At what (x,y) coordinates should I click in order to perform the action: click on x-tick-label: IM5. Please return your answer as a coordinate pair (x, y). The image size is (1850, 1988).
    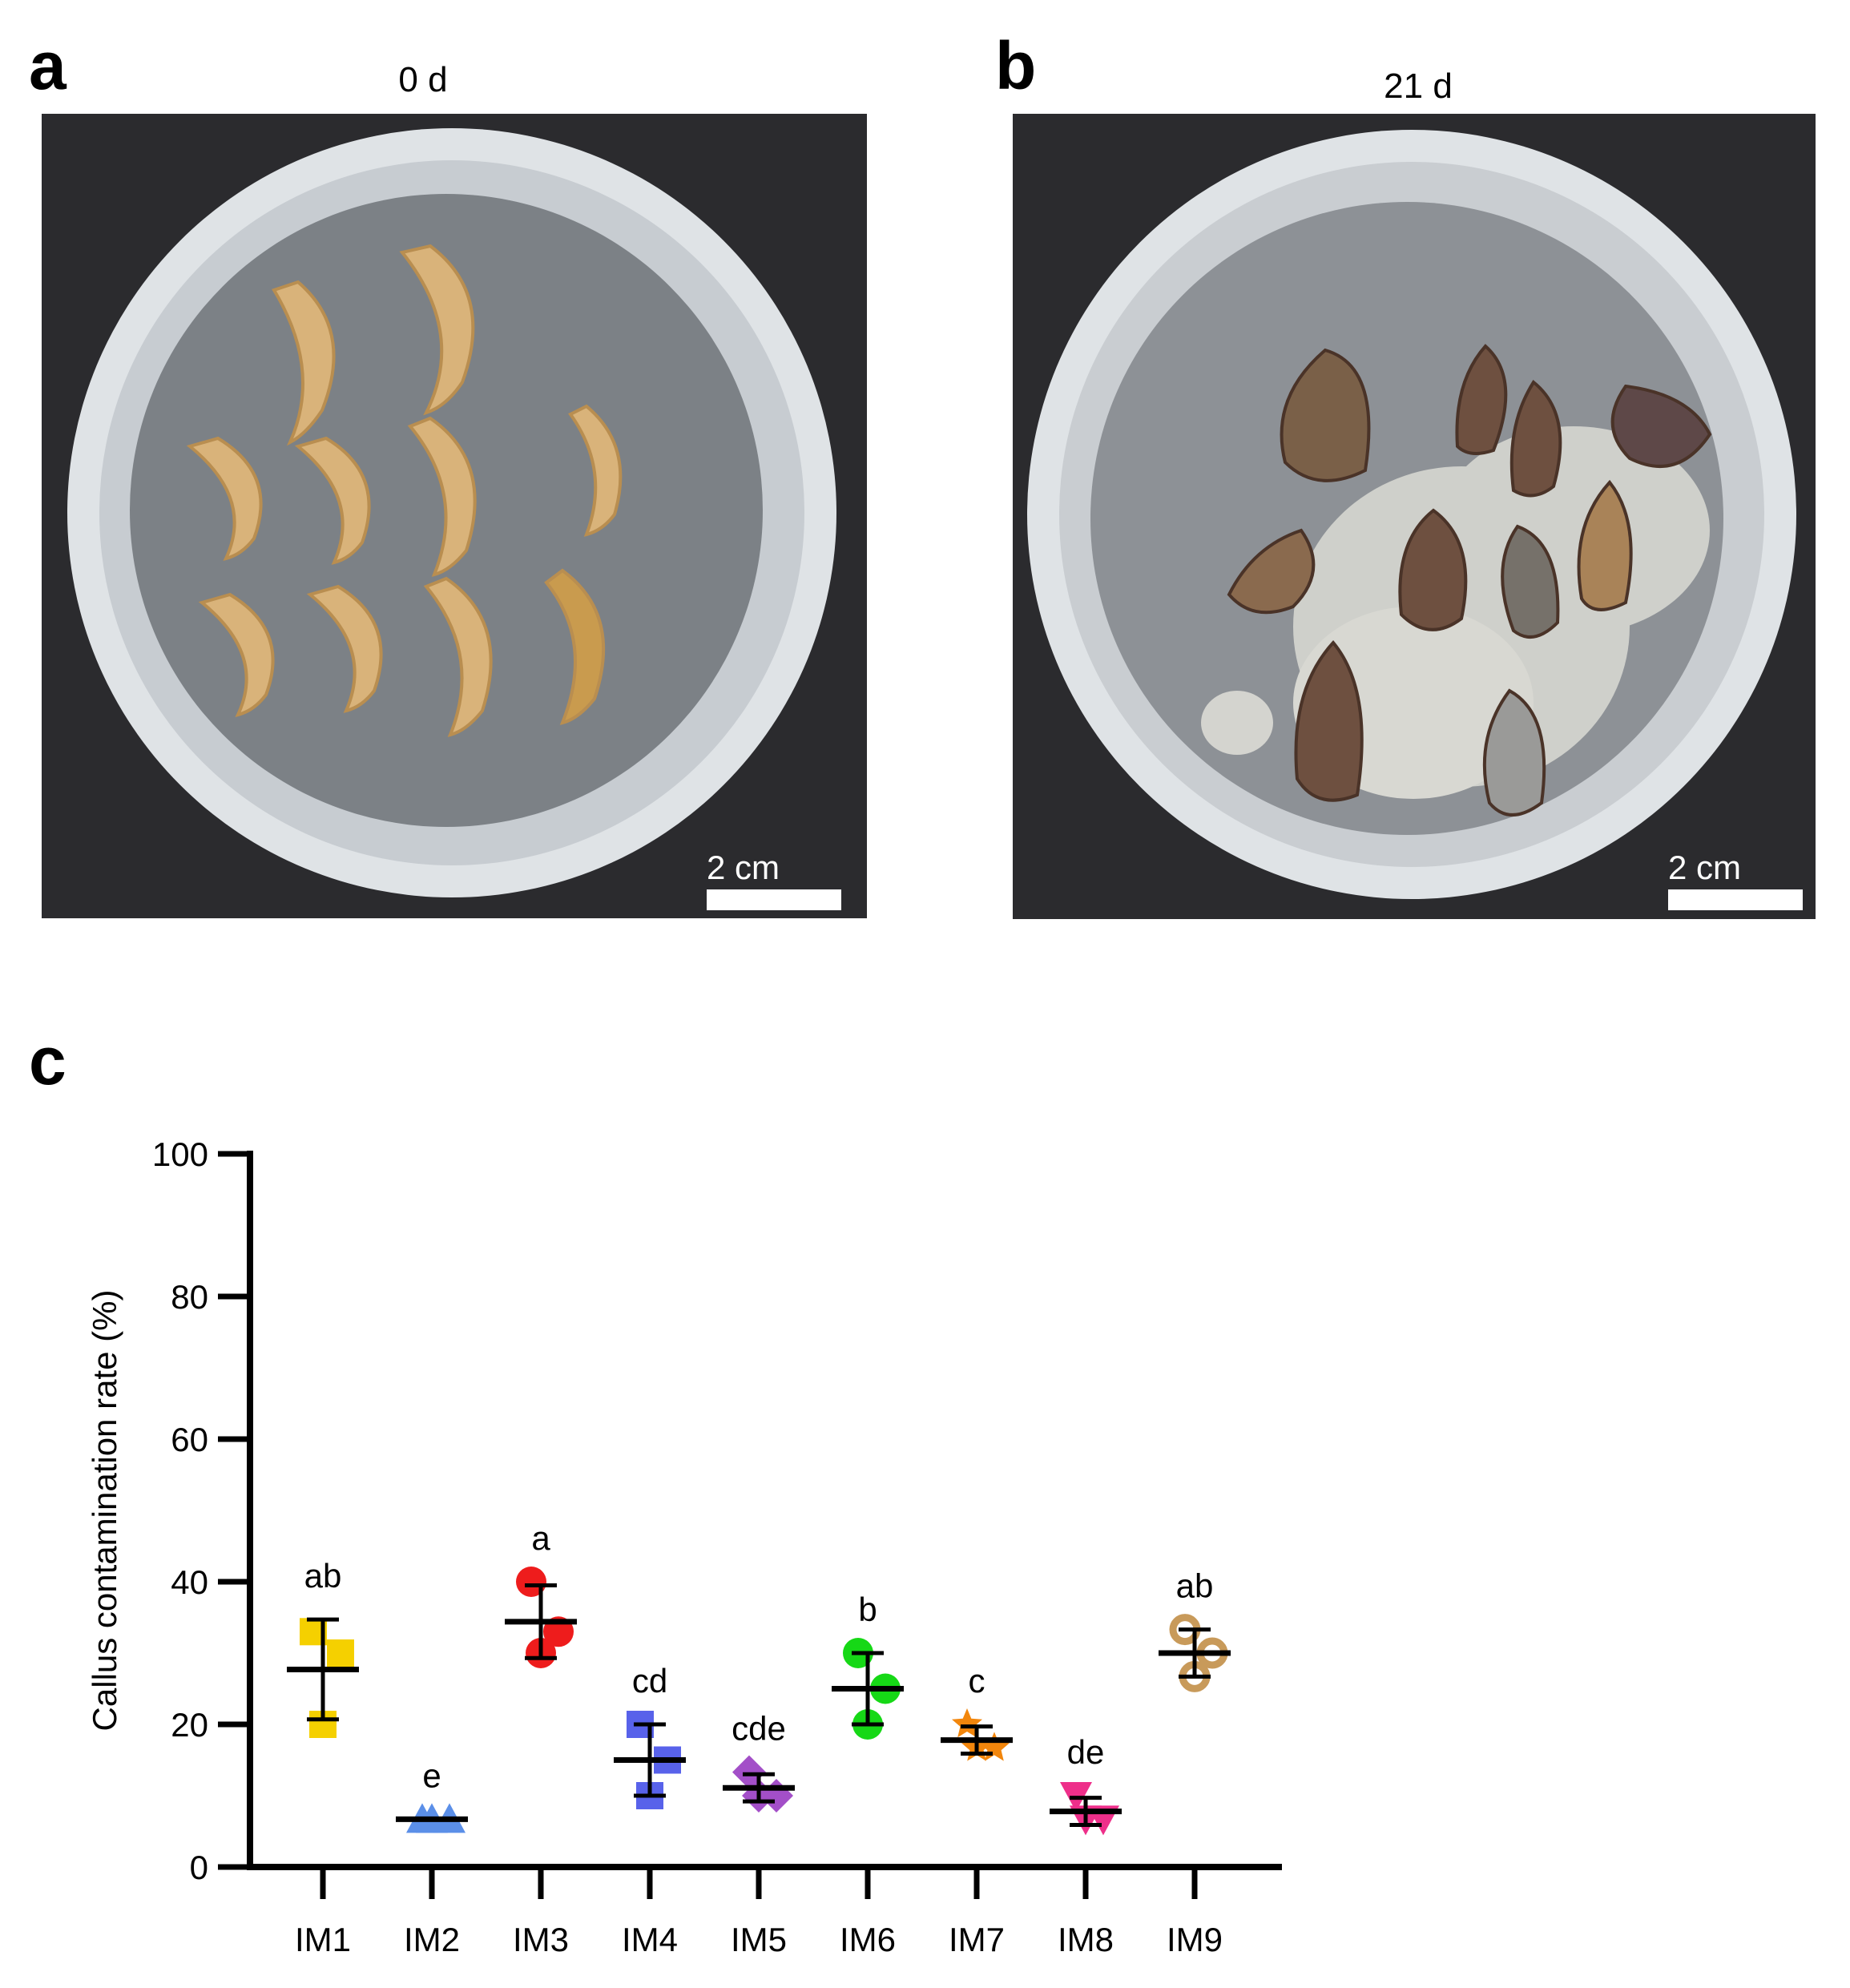
    Looking at the image, I should click on (759, 1939).